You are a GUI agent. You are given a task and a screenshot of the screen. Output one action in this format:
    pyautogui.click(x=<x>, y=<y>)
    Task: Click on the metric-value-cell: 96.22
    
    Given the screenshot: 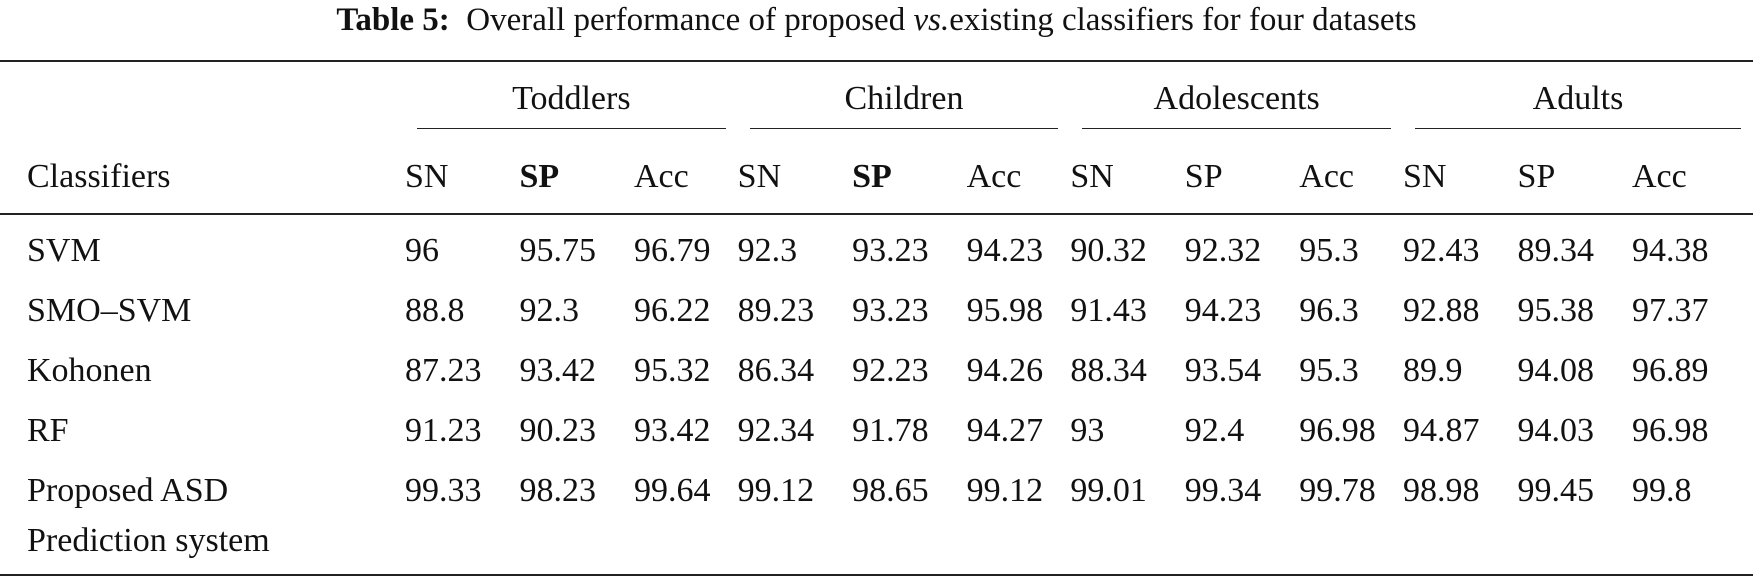 What is the action you would take?
    pyautogui.click(x=672, y=310)
    